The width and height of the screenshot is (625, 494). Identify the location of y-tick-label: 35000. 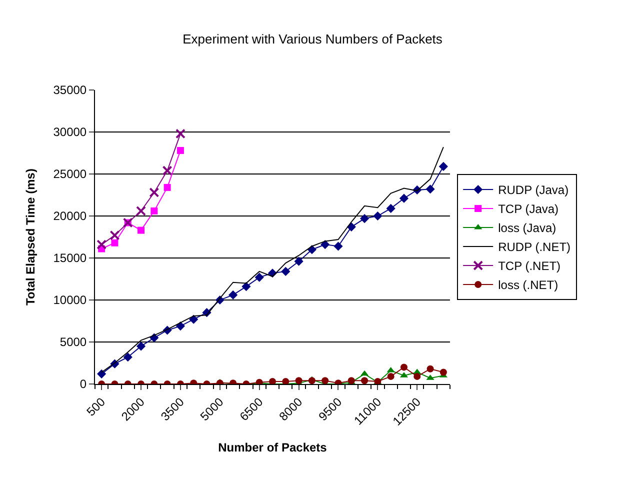
(70, 90).